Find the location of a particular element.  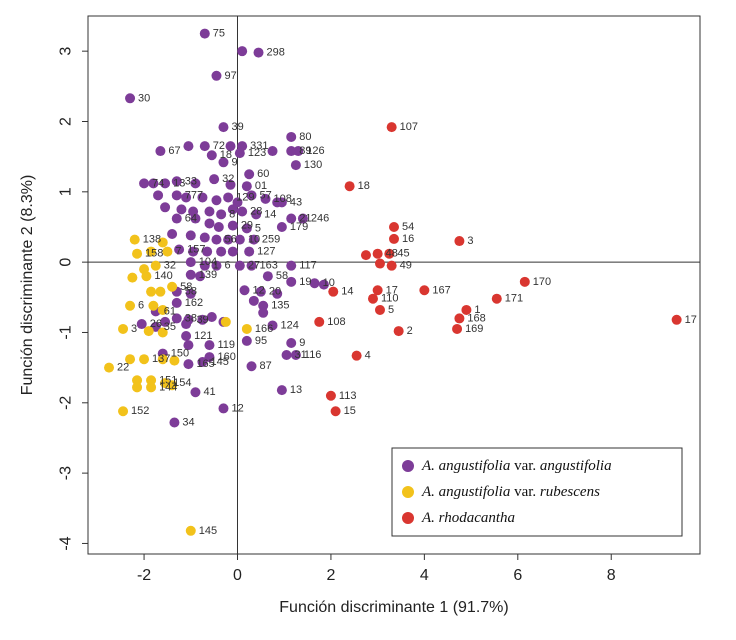

y-tick-label: 1 is located at coordinates (66, 191).